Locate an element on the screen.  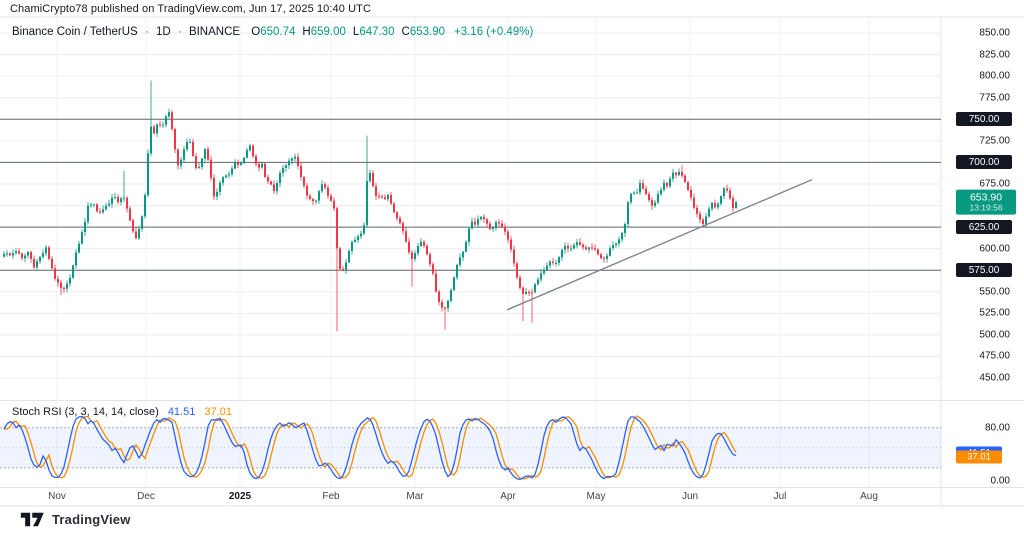
rsi-axis-label: 0.00 is located at coordinates (1000, 481).